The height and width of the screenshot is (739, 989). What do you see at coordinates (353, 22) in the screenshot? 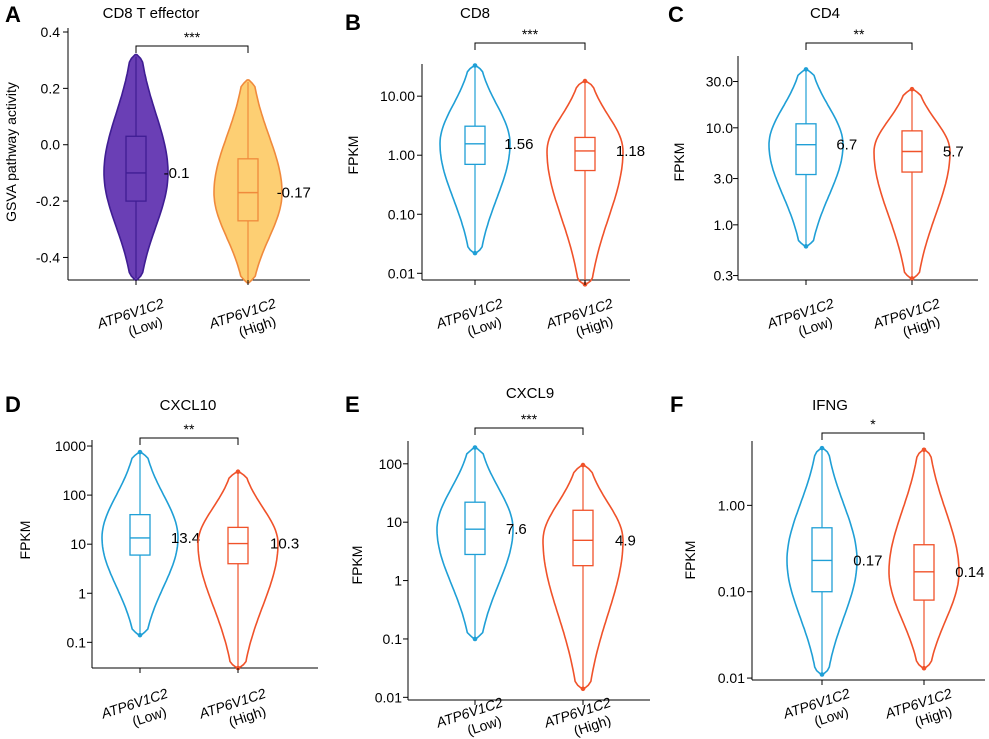
I see `panel-label: B` at bounding box center [353, 22].